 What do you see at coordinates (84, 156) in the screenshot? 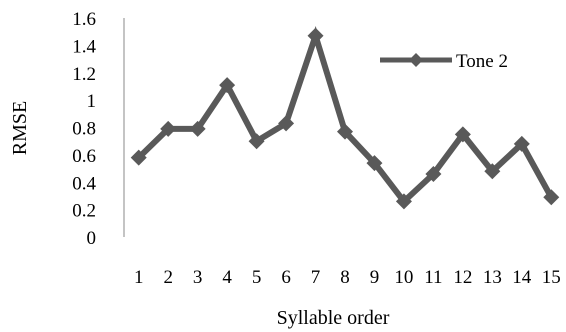
I see `y-tick-label: 0.6` at bounding box center [84, 156].